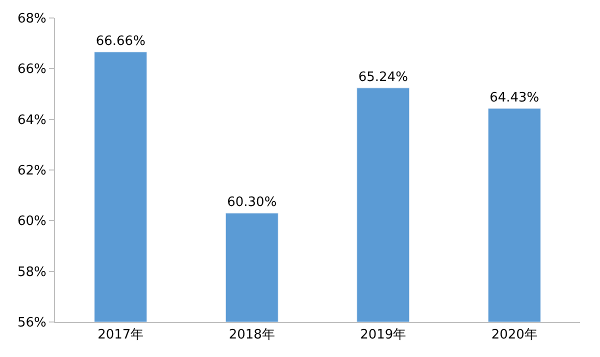 The image size is (600, 357). What do you see at coordinates (252, 202) in the screenshot?
I see `data-label: 60.30%` at bounding box center [252, 202].